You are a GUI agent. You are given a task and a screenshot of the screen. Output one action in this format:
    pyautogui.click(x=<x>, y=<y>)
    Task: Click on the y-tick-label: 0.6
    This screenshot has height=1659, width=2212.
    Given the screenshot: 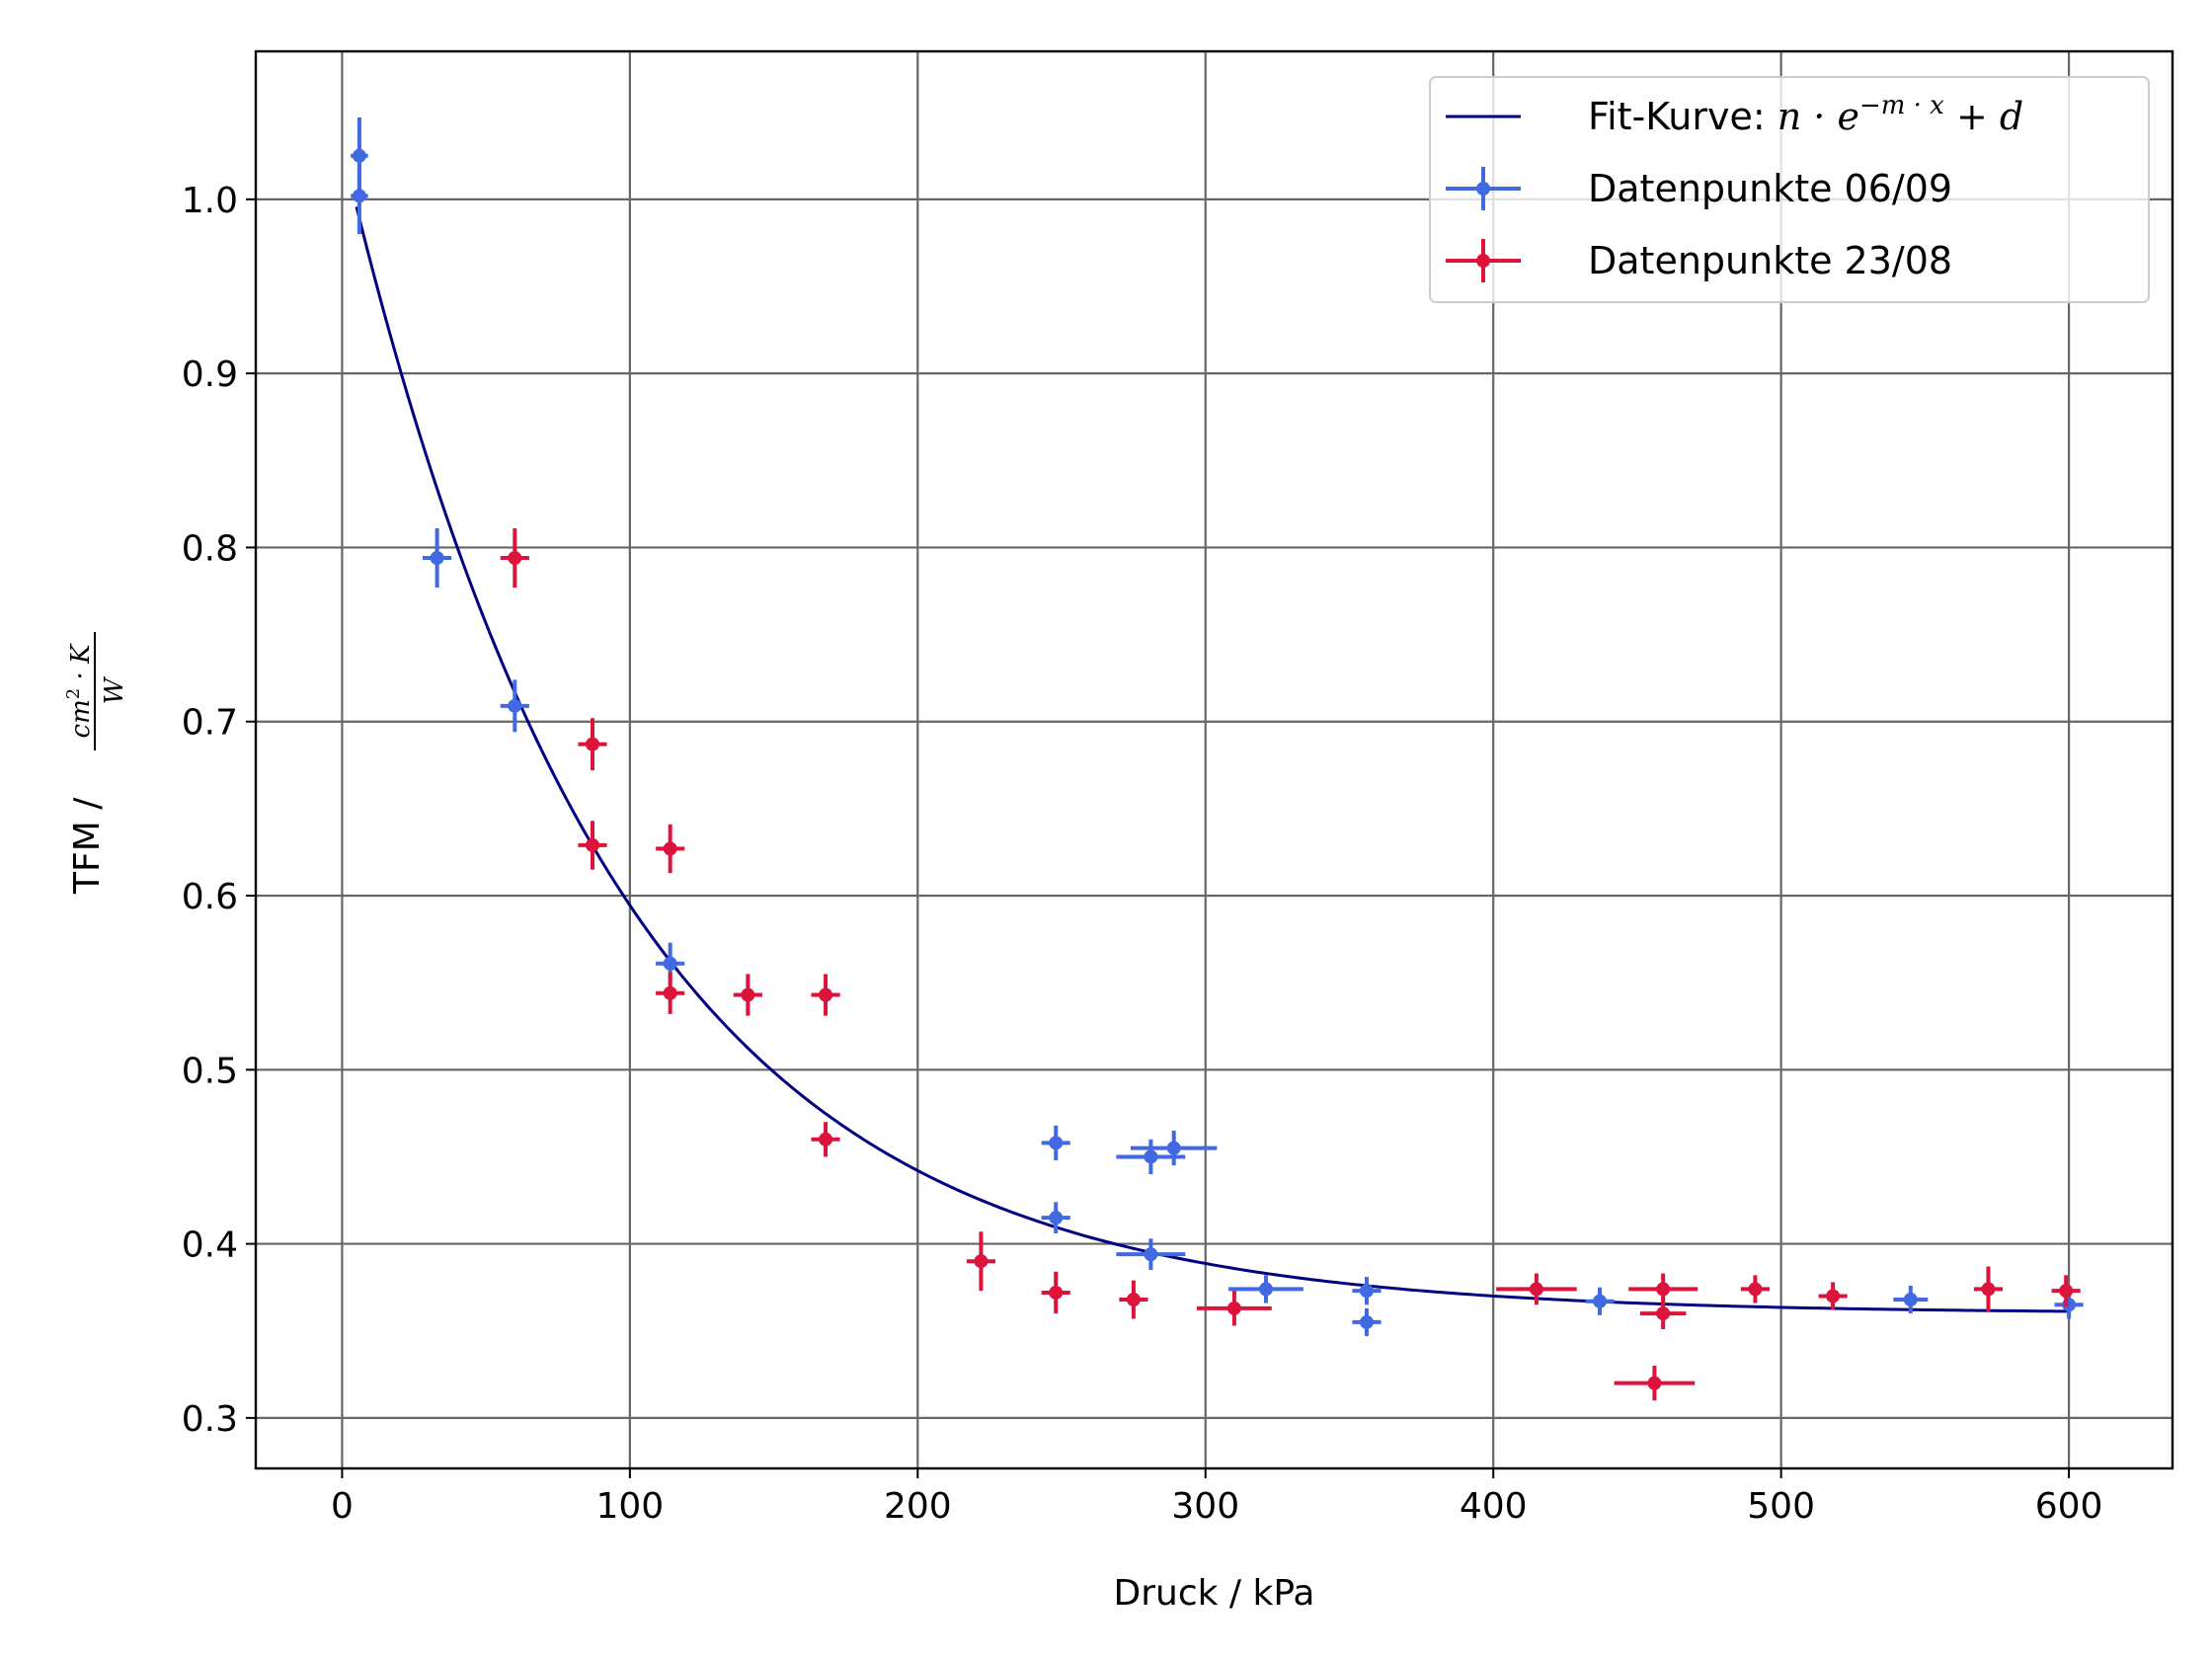 What is the action you would take?
    pyautogui.click(x=210, y=897)
    